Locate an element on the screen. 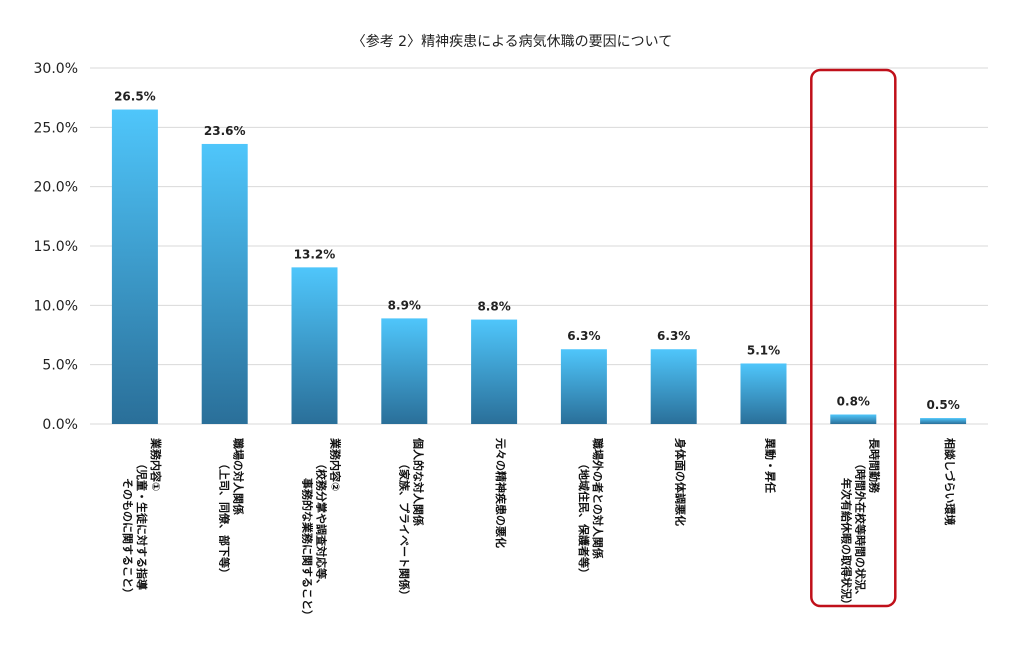 This screenshot has width=1024, height=649. data-label: 13.2% is located at coordinates (315, 254).